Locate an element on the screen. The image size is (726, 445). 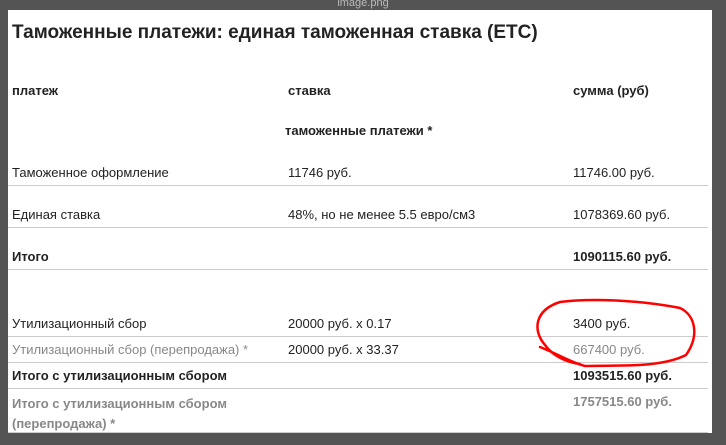
row-rate: 20000 руб. x 33.37 is located at coordinates (343, 349).